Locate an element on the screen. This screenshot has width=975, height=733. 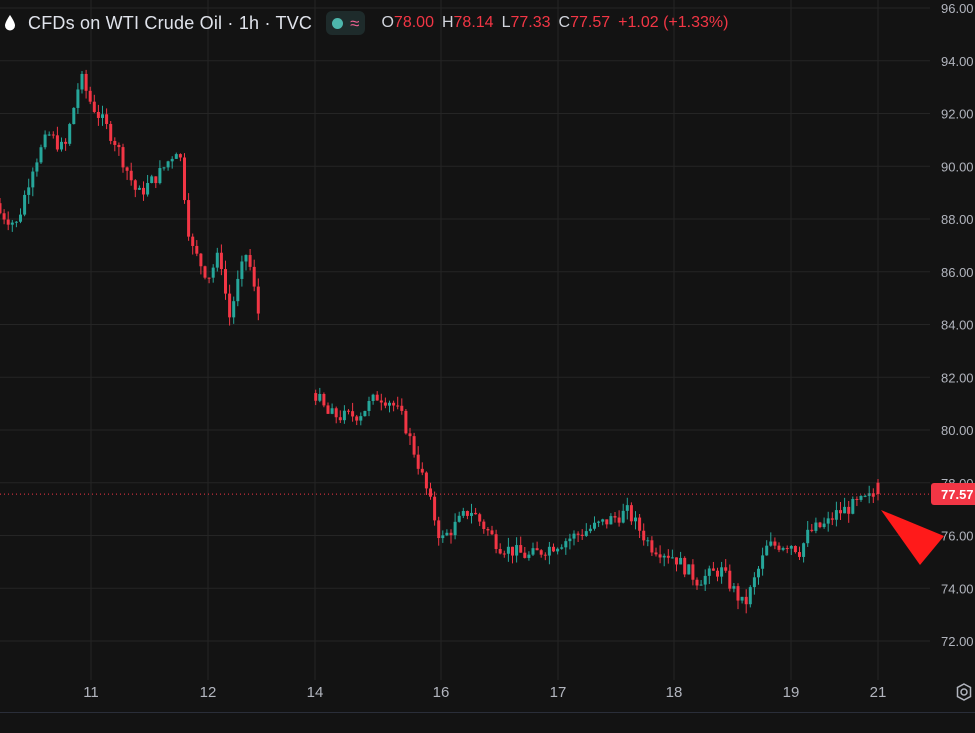
y-tick-label: 82.00 is located at coordinates (957, 377).